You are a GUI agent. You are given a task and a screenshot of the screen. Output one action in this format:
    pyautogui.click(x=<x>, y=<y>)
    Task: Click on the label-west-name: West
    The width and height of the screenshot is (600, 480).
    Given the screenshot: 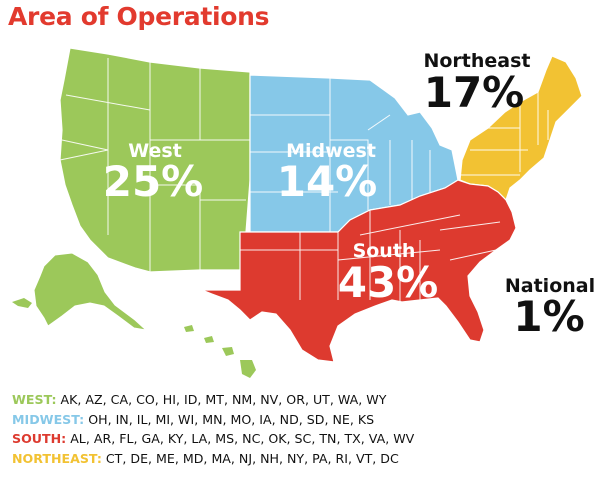 What is the action you would take?
    pyautogui.click(x=155, y=151)
    